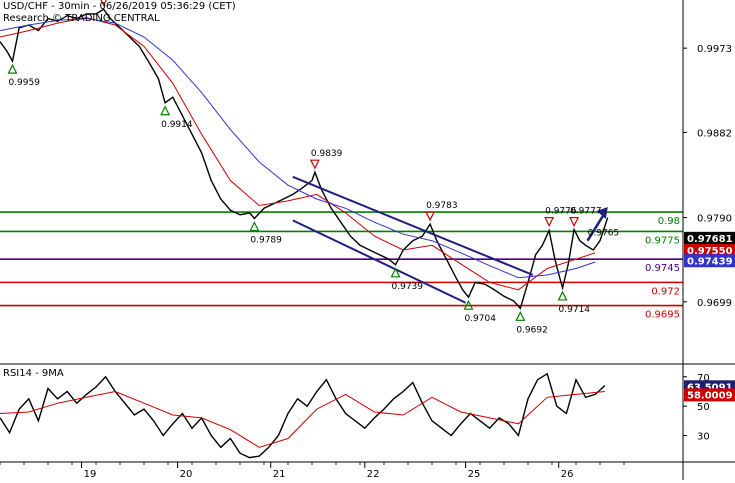 This screenshot has height=483, width=735. What do you see at coordinates (177, 125) in the screenshot?
I see `pivot-label: 0.9914` at bounding box center [177, 125].